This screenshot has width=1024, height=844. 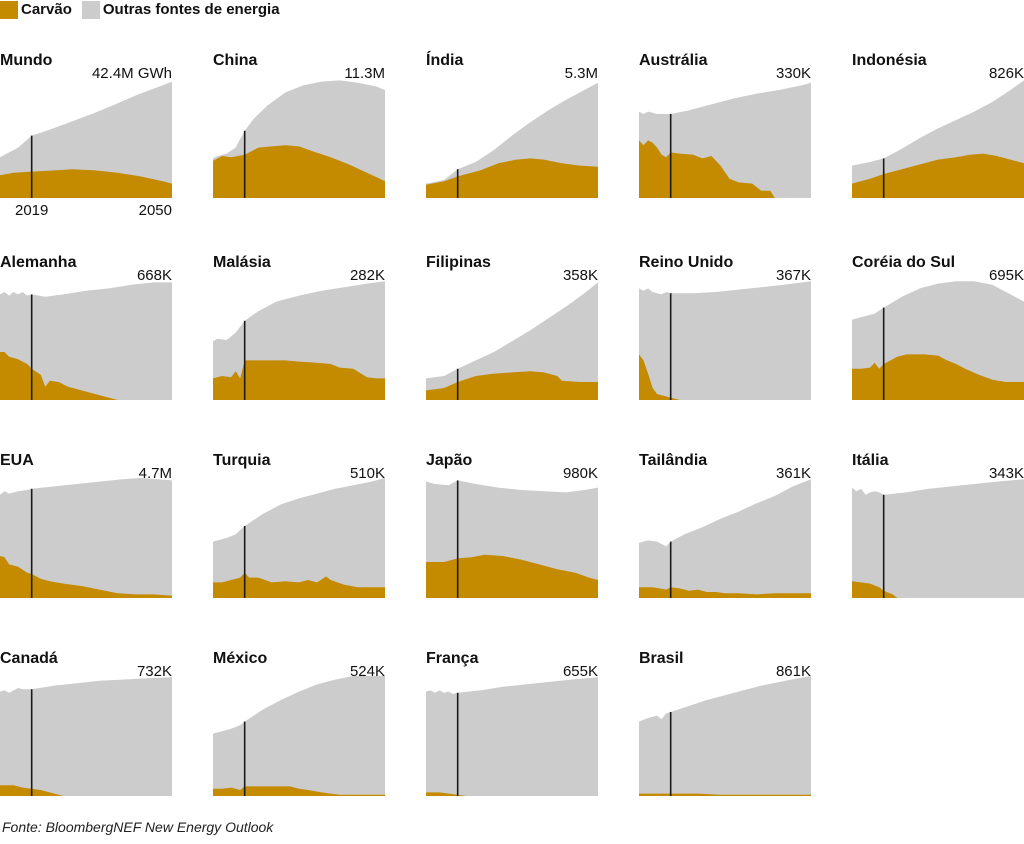 What do you see at coordinates (725, 125) in the screenshot?
I see `panel-australia: Austrália 330K` at bounding box center [725, 125].